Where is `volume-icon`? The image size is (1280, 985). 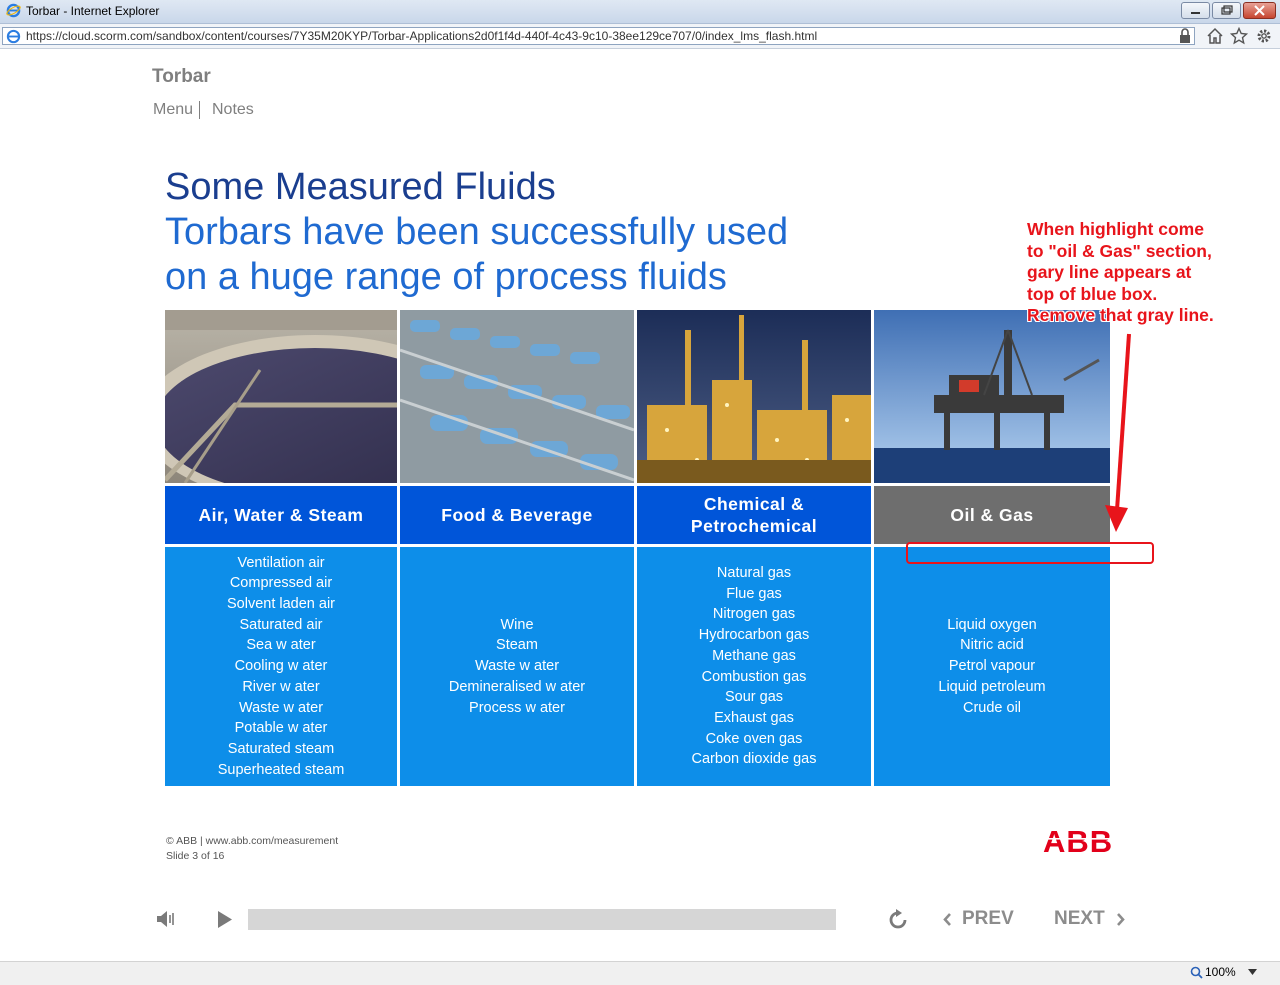 volume-icon is located at coordinates (166, 919).